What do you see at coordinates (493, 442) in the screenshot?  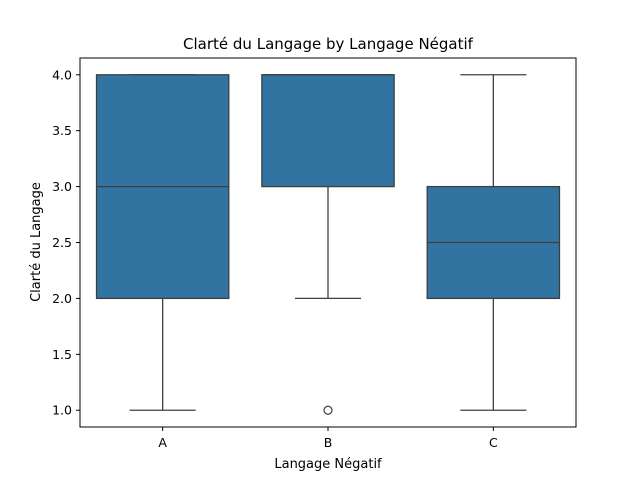 I see `x-tick-label: C` at bounding box center [493, 442].